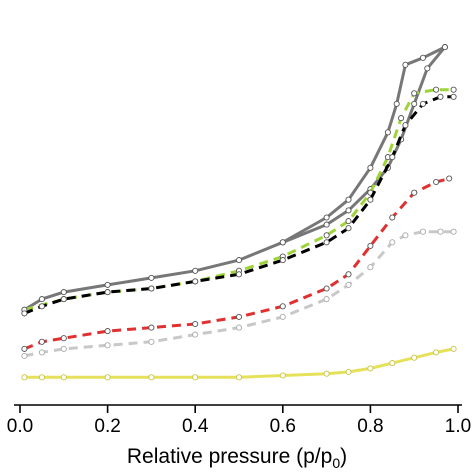  What do you see at coordinates (283, 426) in the screenshot?
I see `x-tick-label: 0.6` at bounding box center [283, 426].